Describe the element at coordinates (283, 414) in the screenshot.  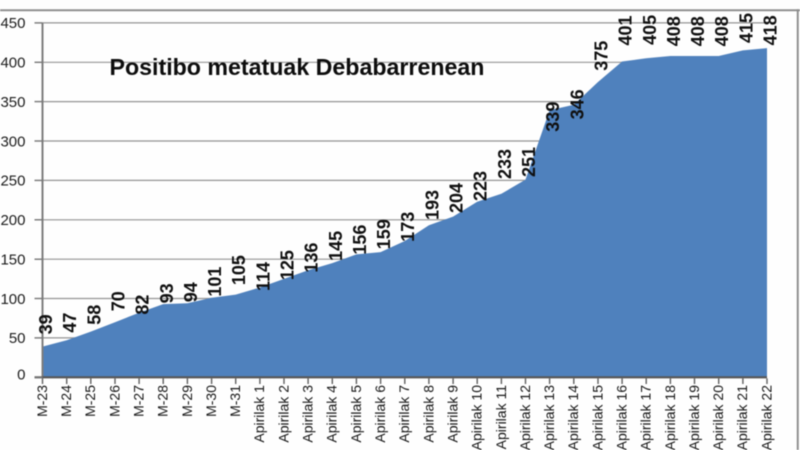
I see `svg-text: Apirilak 2` at that location.